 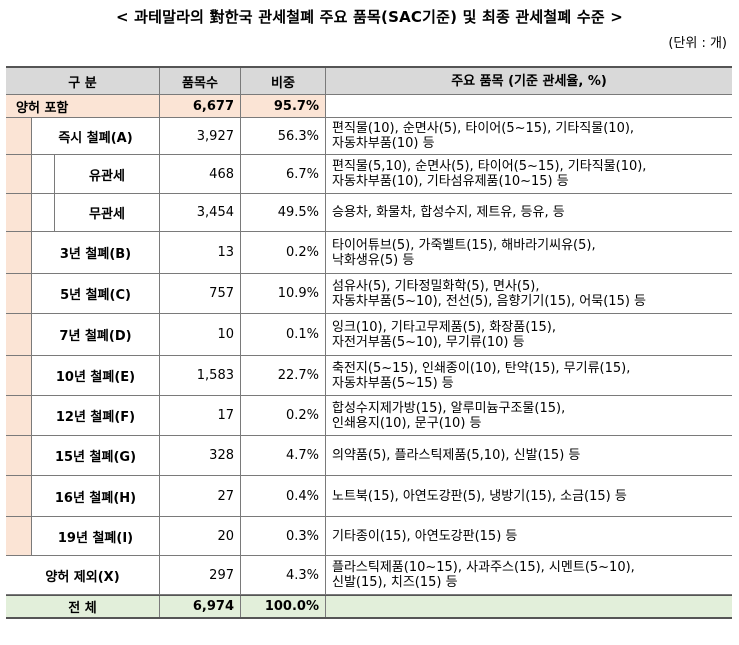 What do you see at coordinates (425, 536) in the screenshot?
I see `items-line: 기타종이(15), 아연도강판(15) 등` at bounding box center [425, 536].